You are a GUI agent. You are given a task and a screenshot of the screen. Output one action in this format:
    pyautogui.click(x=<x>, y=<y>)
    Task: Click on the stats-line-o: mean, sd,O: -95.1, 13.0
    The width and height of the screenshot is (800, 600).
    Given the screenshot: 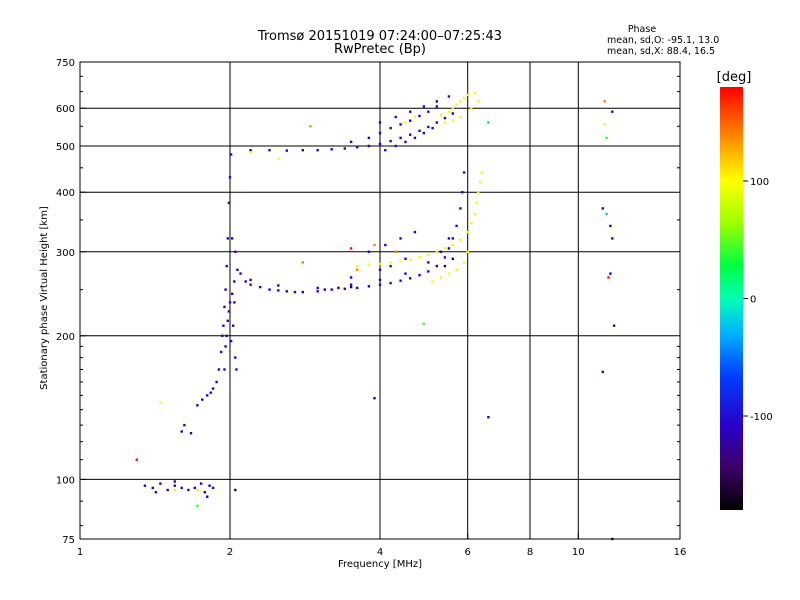 What is the action you would take?
    pyautogui.click(x=663, y=40)
    